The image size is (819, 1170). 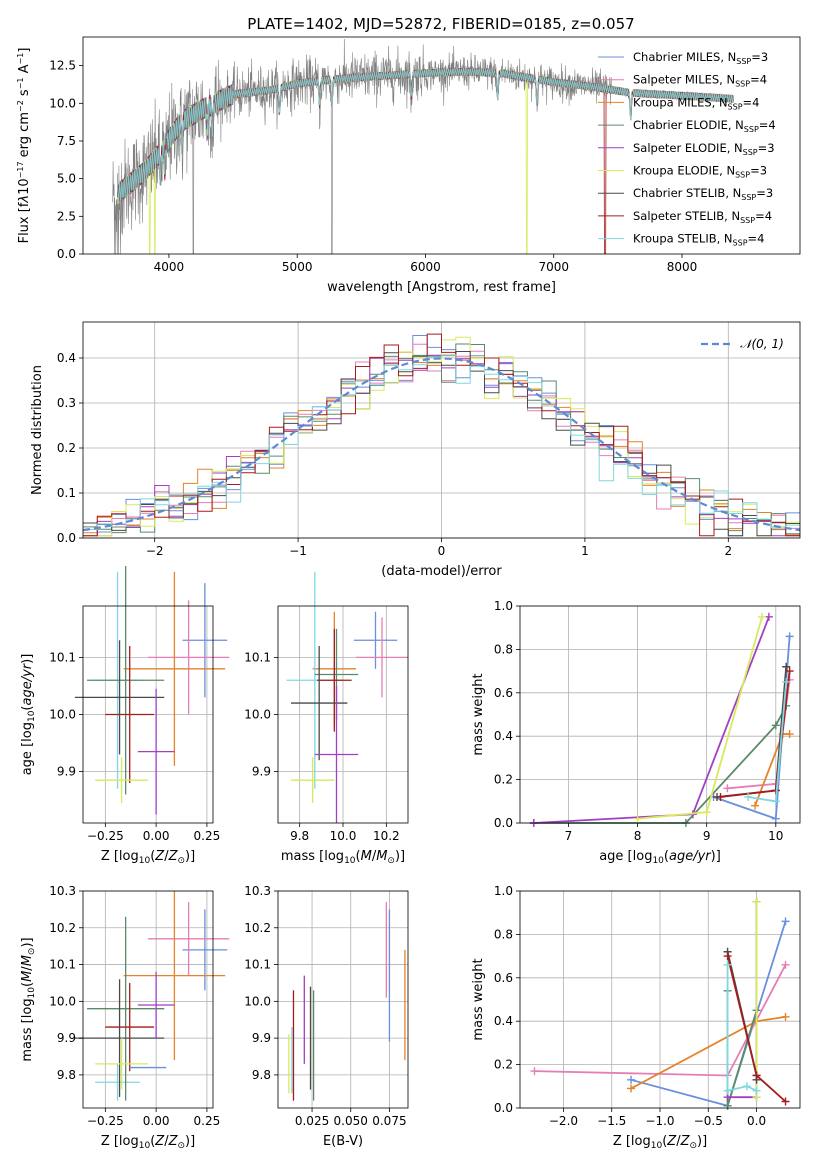 I want to click on x-tick-label: 5000, so click(x=297, y=267).